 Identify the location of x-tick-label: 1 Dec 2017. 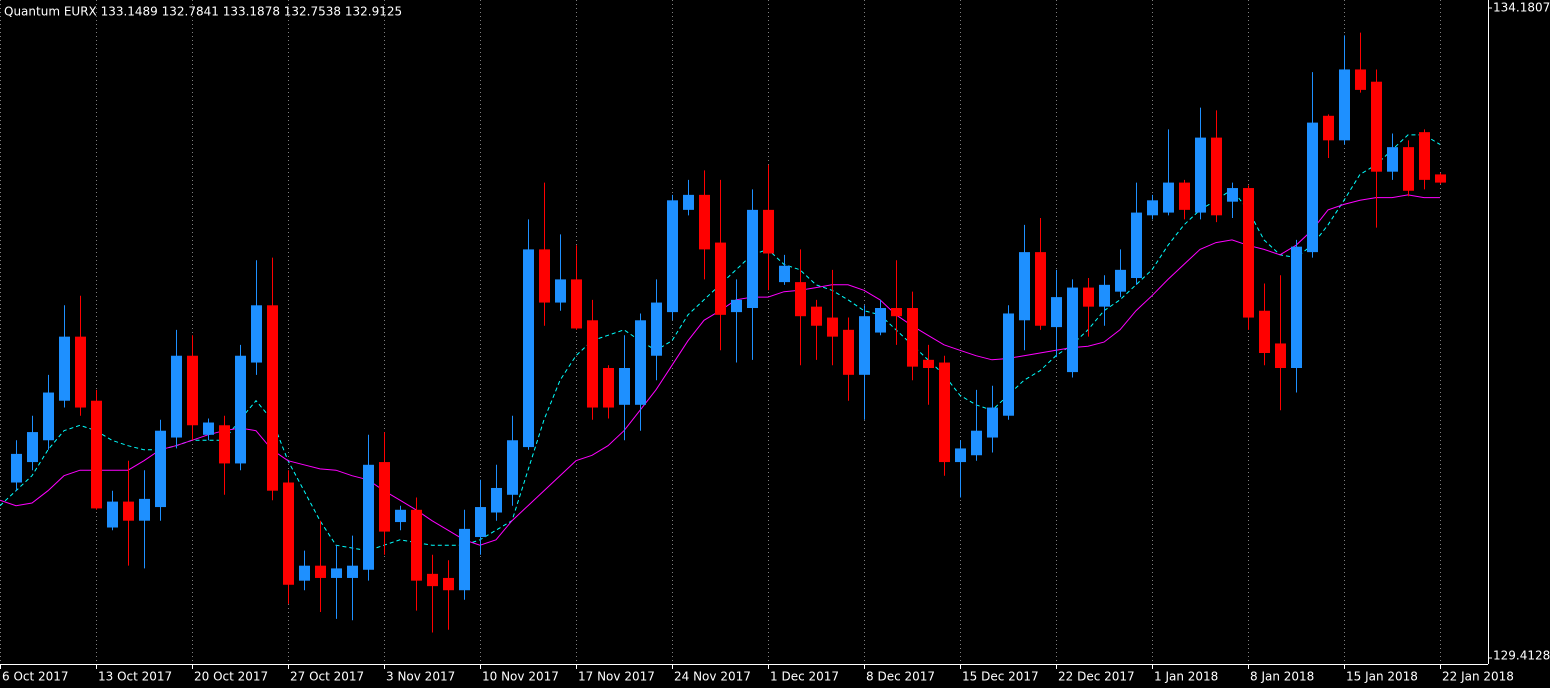
(804, 677).